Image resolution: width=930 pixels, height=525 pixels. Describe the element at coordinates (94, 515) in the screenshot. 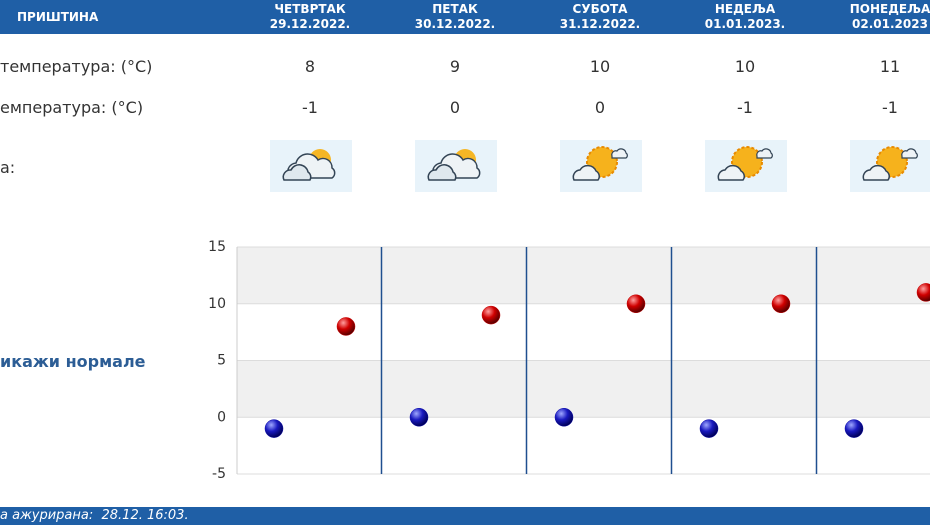

I see `updated-text: а ажурирана: 28.12. 16:03.` at that location.